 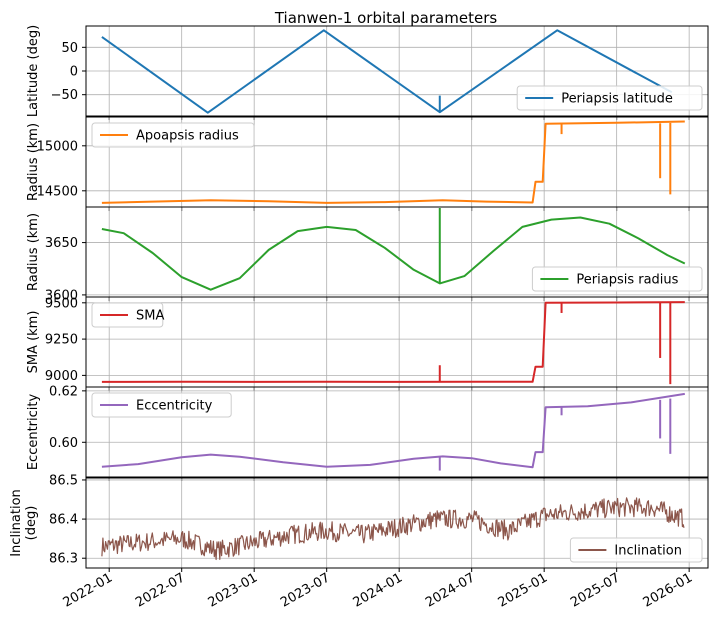 What do you see at coordinates (393, 430) in the screenshot?
I see `series-line-eccentricity` at bounding box center [393, 430].